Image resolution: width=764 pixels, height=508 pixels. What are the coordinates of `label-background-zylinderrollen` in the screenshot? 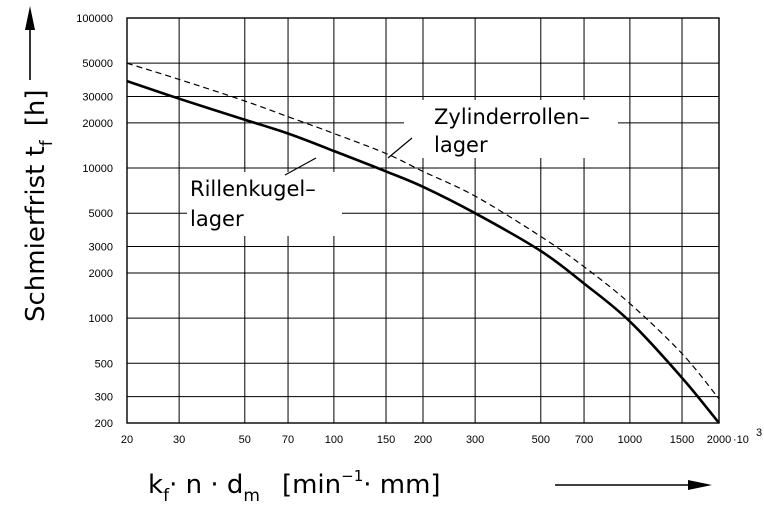 It's located at (511, 129).